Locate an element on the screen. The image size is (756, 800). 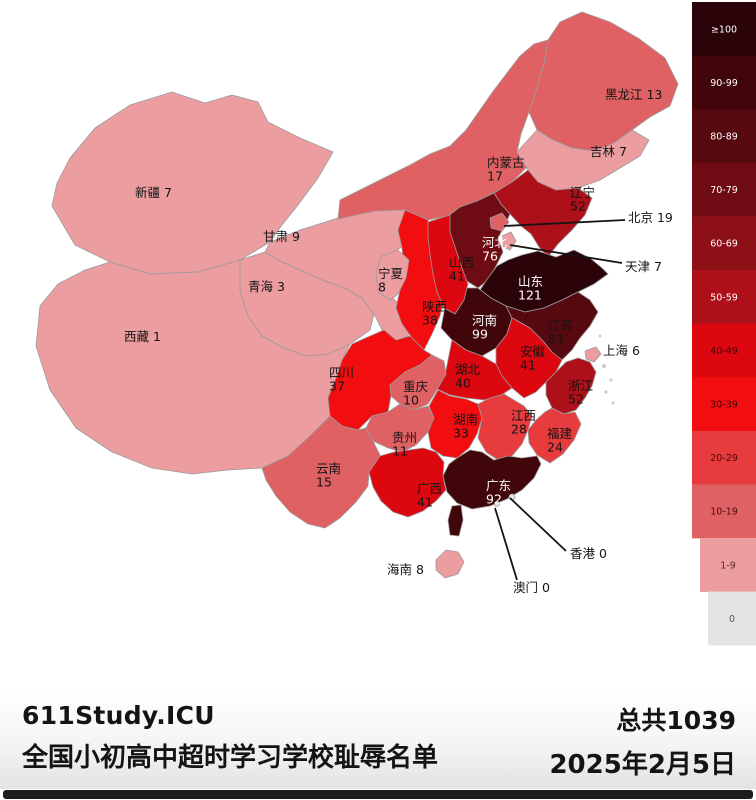
legend-label-10: 1-9 is located at coordinates (728, 565).